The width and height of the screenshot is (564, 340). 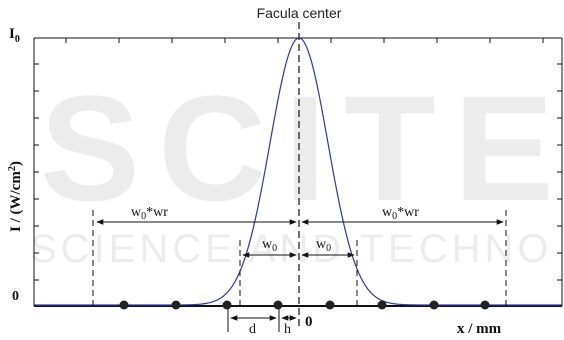 What do you see at coordinates (304, 305) in the screenshot?
I see `sample-points` at bounding box center [304, 305].